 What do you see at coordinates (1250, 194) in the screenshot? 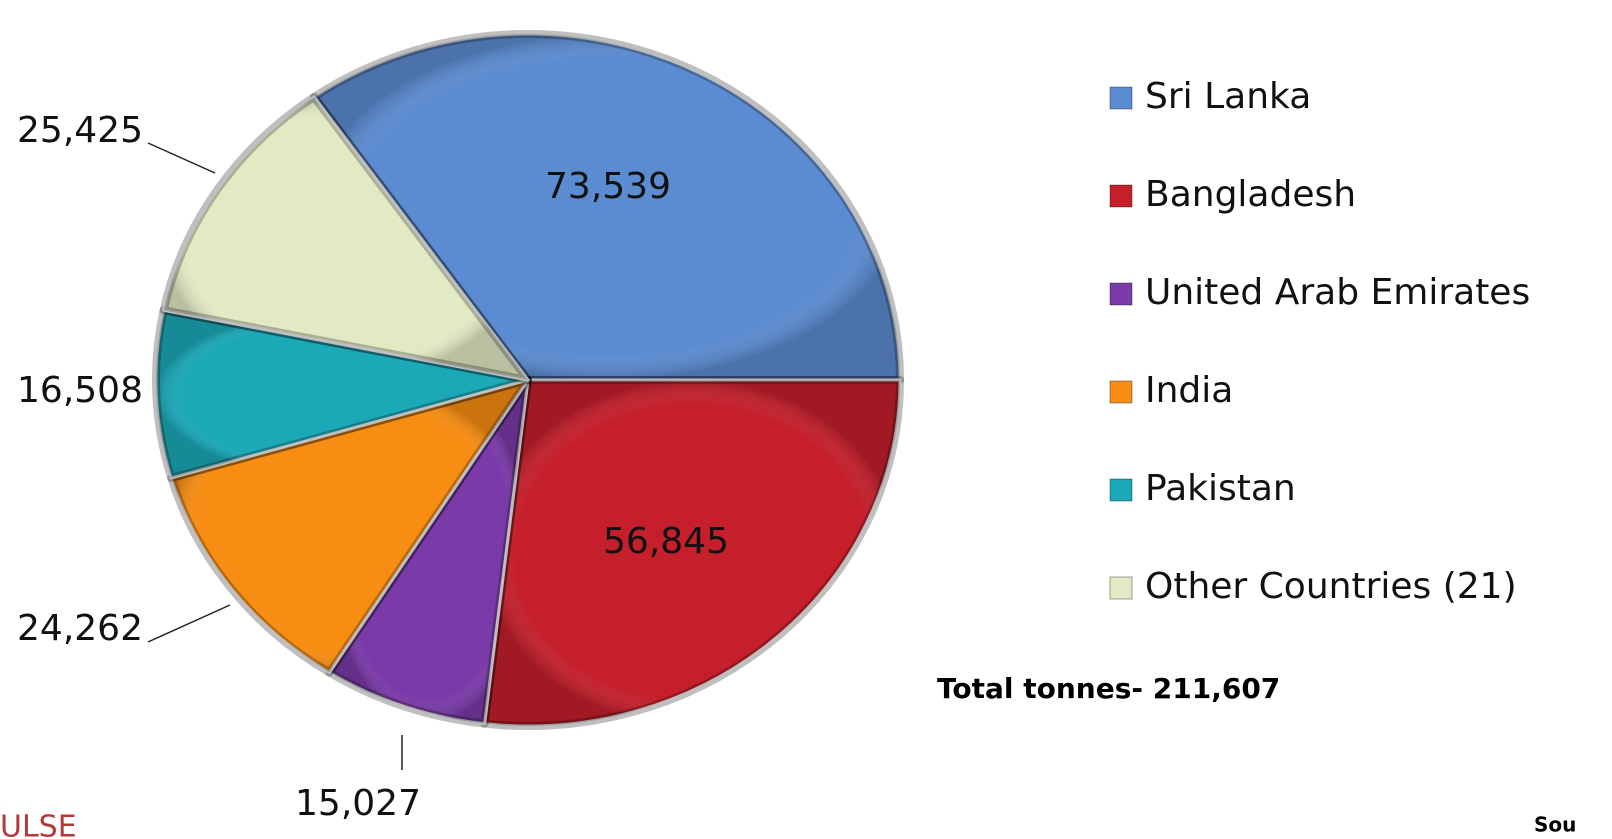
I see `legend-label: Bangladesh` at bounding box center [1250, 194].